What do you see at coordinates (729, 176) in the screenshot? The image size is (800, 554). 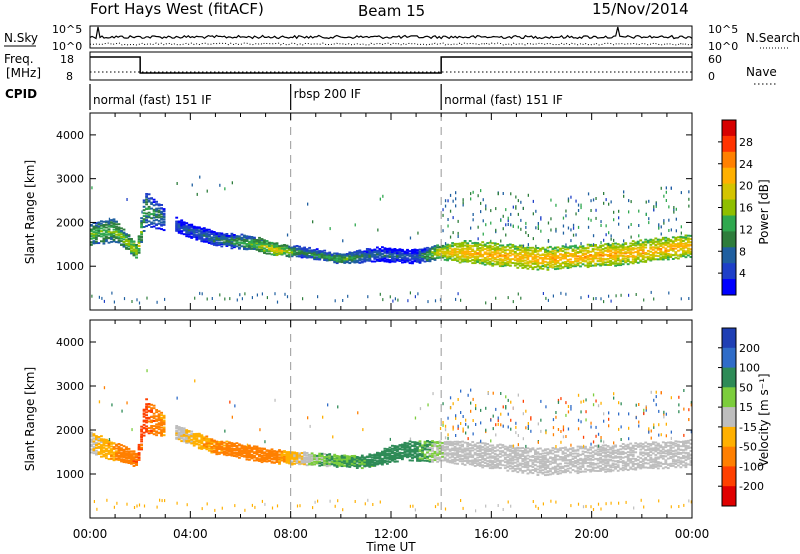 I see `colorbar-swatch` at bounding box center [729, 176].